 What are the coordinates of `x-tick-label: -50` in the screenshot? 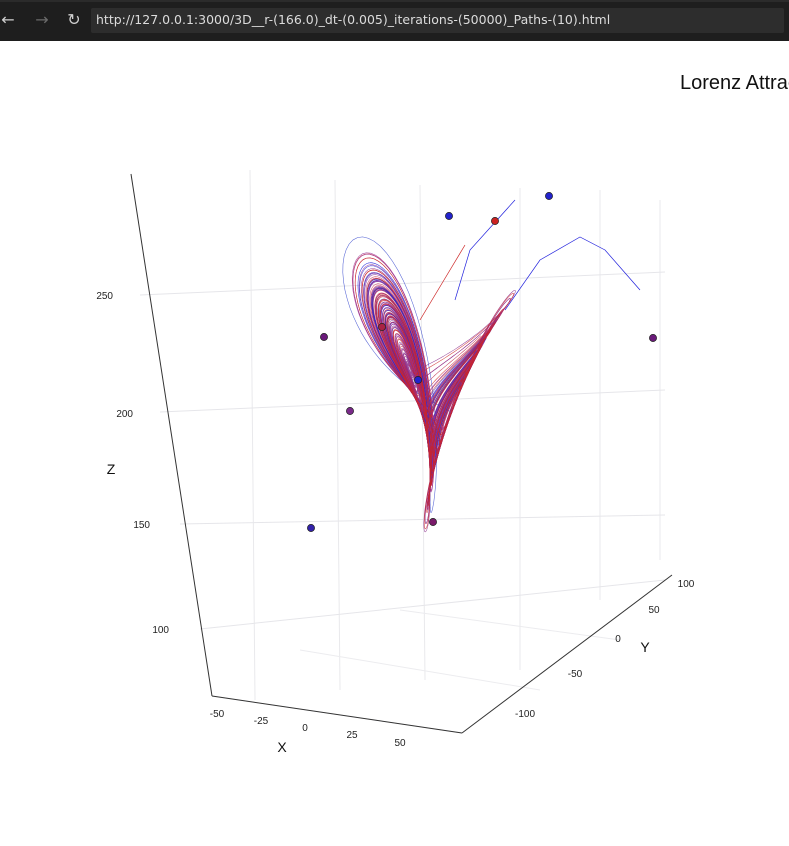 It's located at (217, 714).